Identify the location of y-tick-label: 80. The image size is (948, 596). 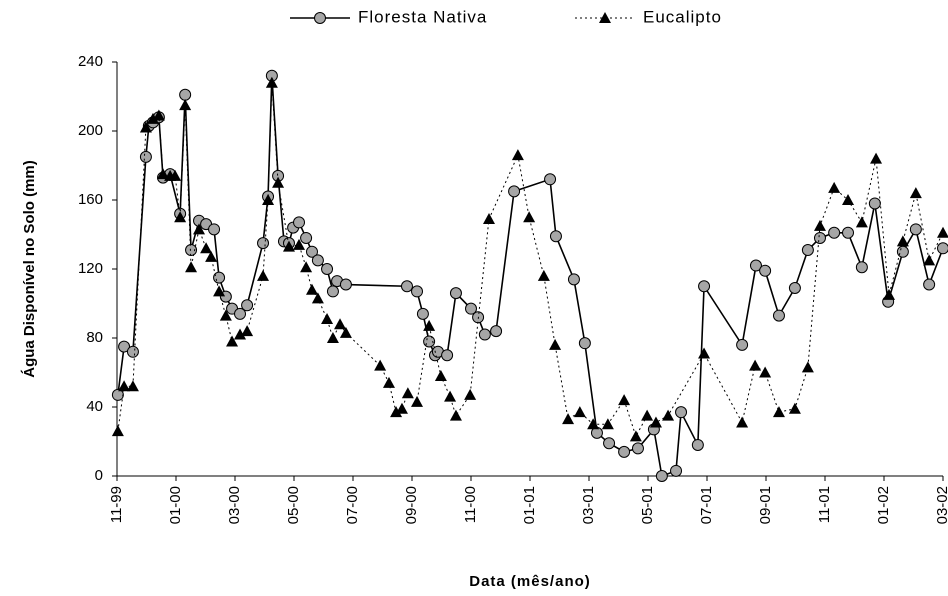
(94, 337).